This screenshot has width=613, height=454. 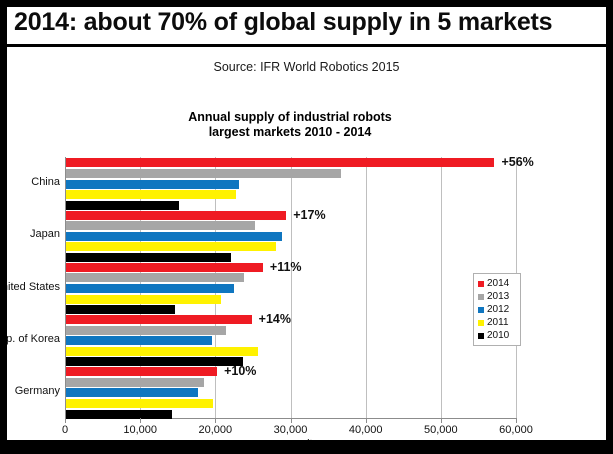 I want to click on y-axis-tick-label-united-states: nited States, so click(x=30, y=286).